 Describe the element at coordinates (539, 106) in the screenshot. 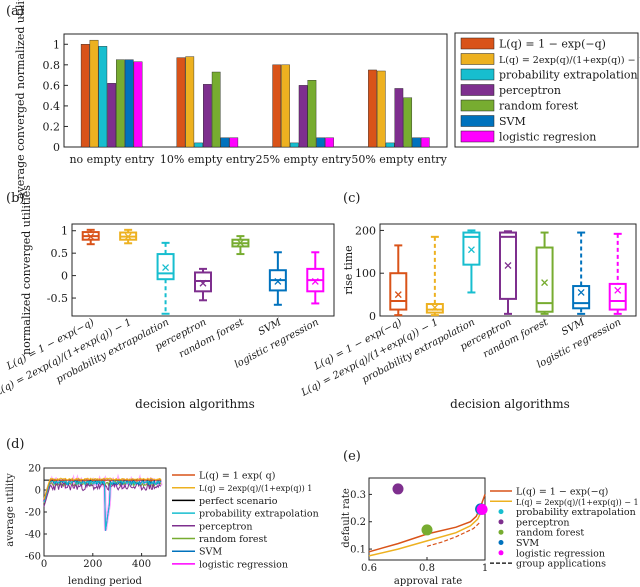

I see `panel-a-legend-label: random forest` at that location.